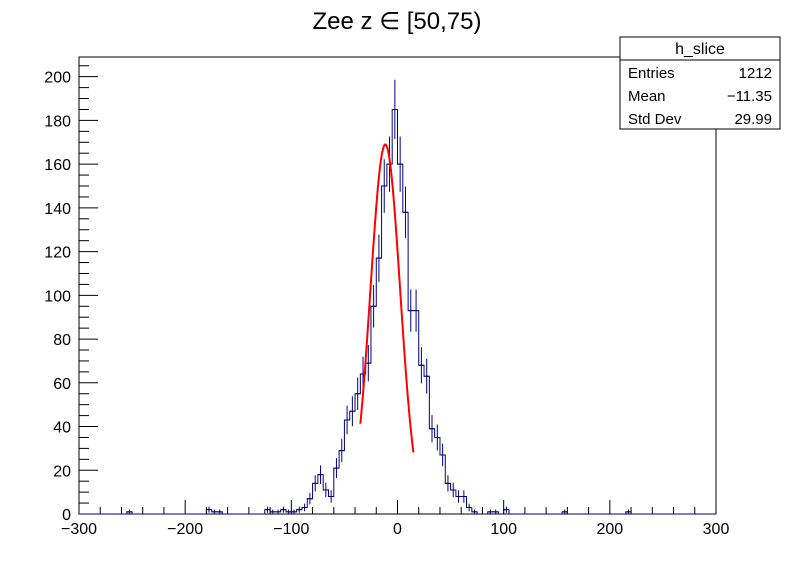 The image size is (796, 577). What do you see at coordinates (62, 471) in the screenshot?
I see `y-tick-label: 20` at bounding box center [62, 471].